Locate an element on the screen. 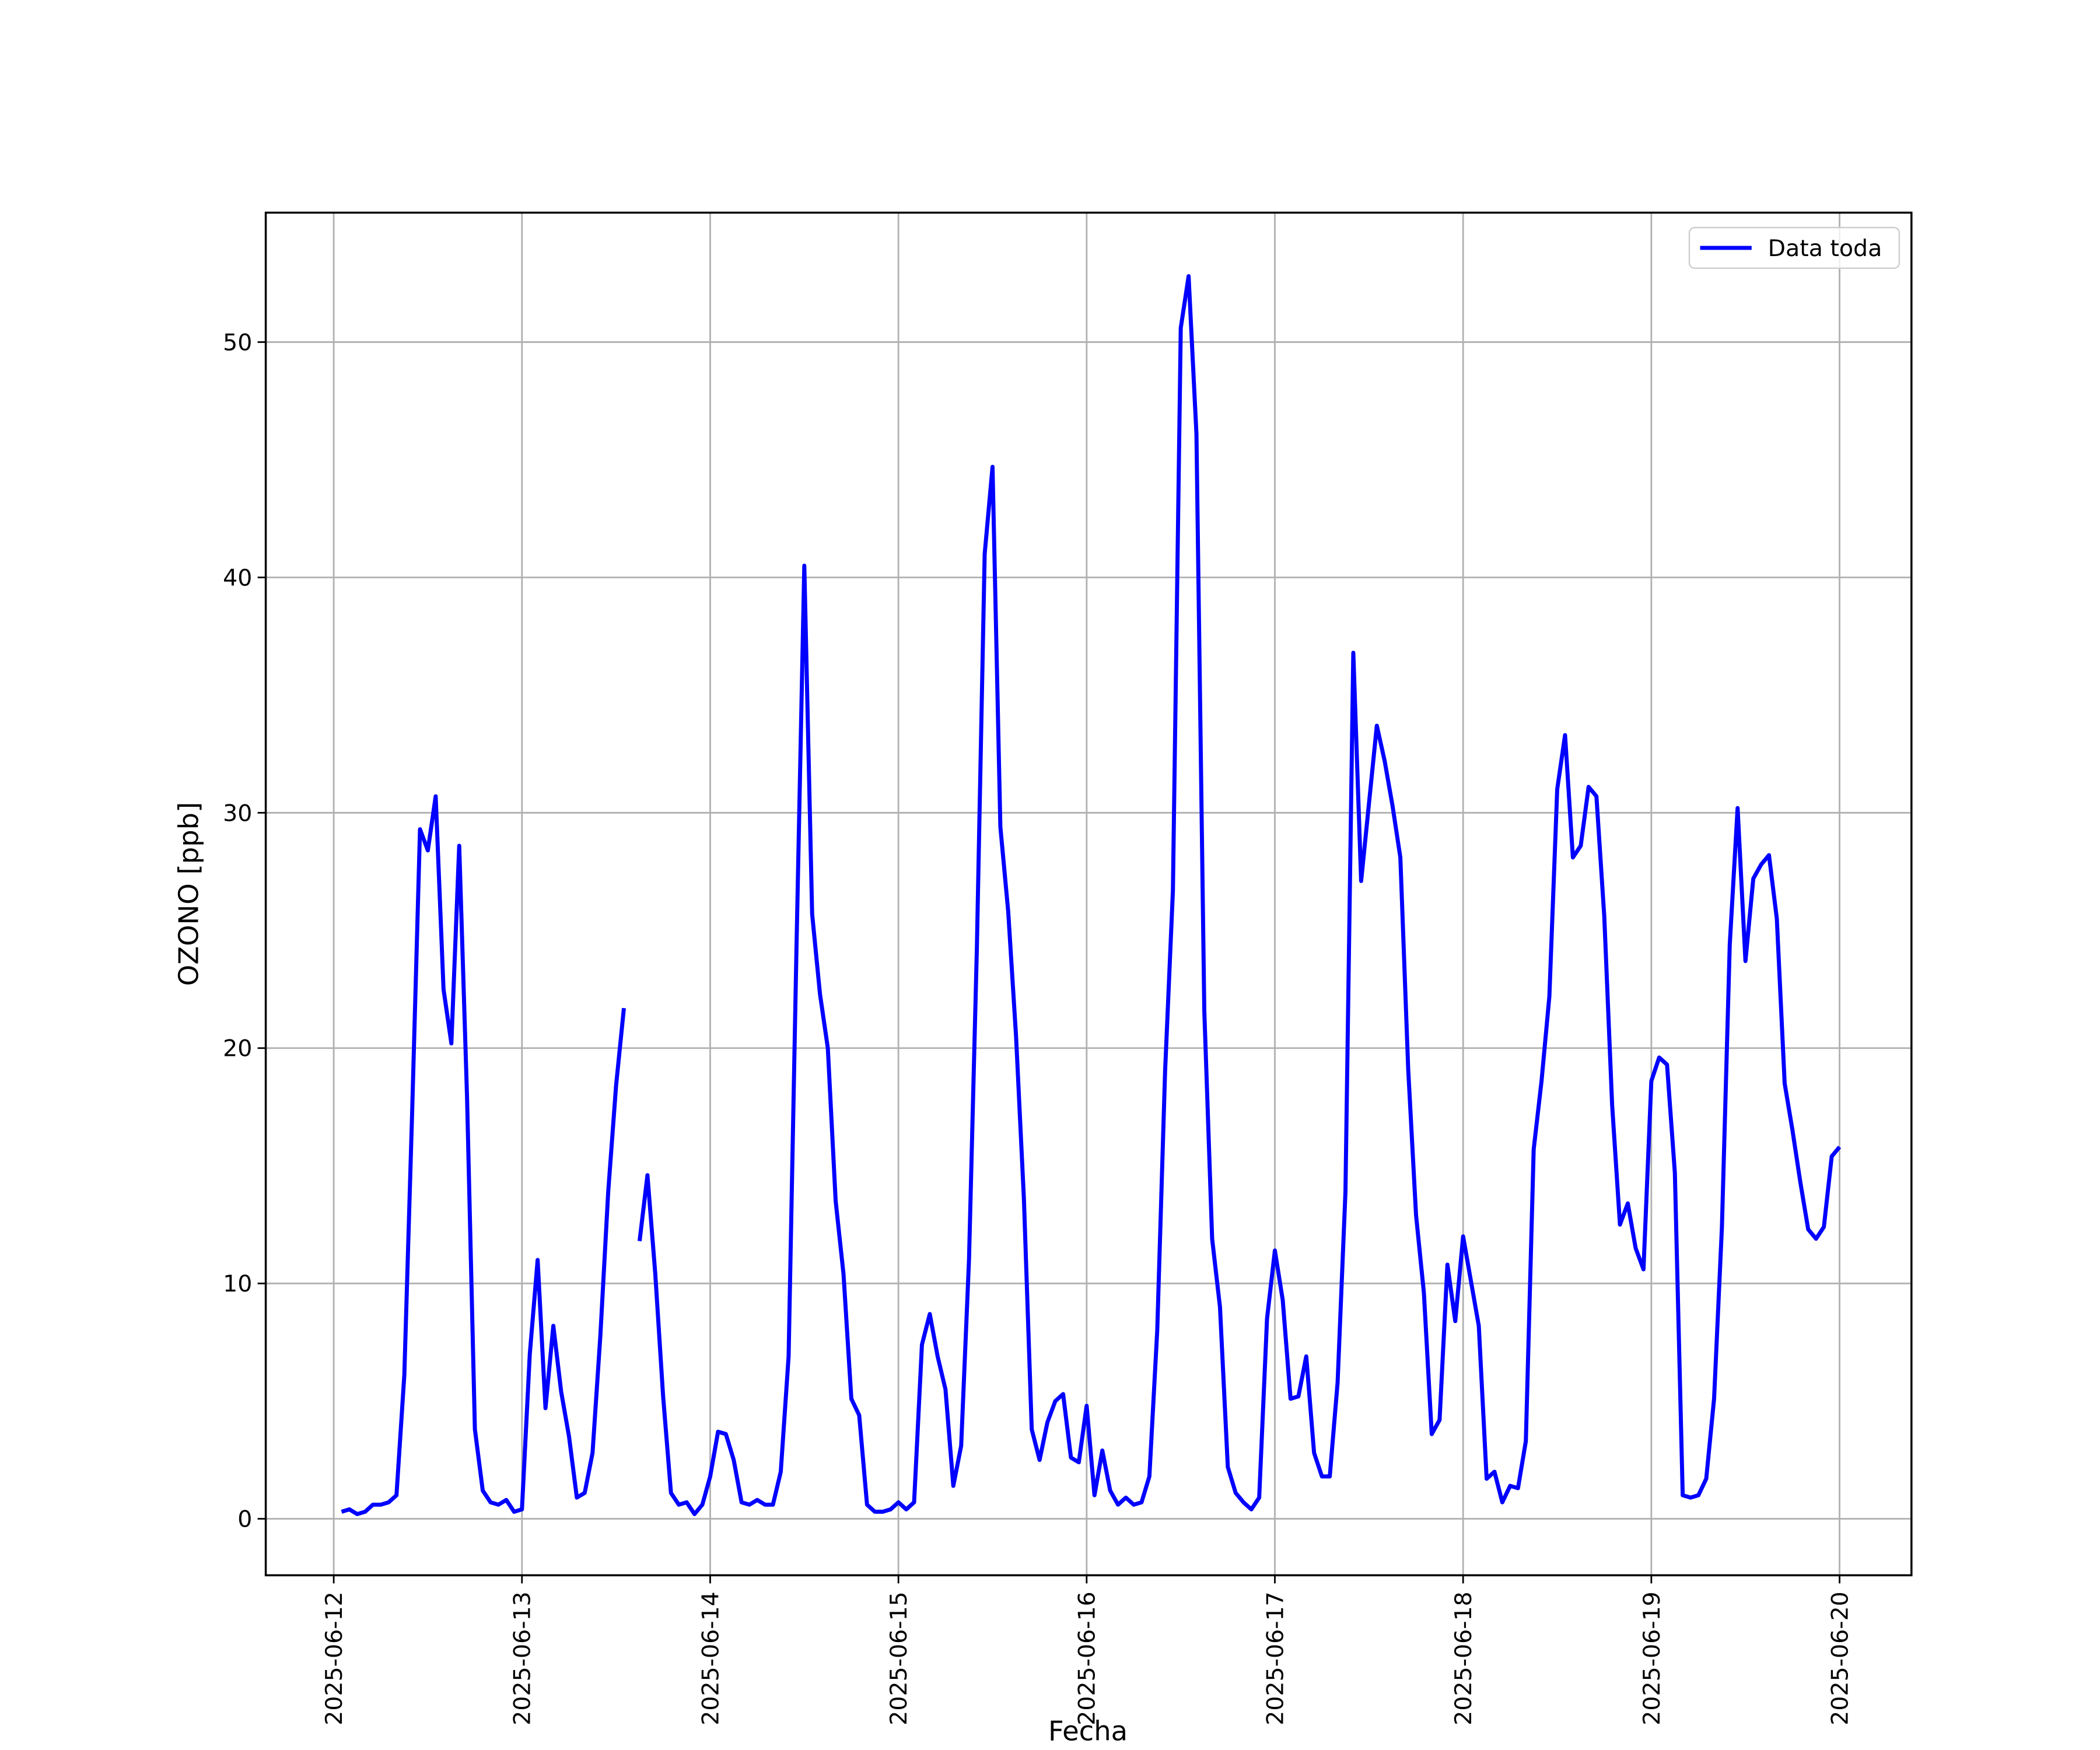  legend-box is located at coordinates (1794, 247).